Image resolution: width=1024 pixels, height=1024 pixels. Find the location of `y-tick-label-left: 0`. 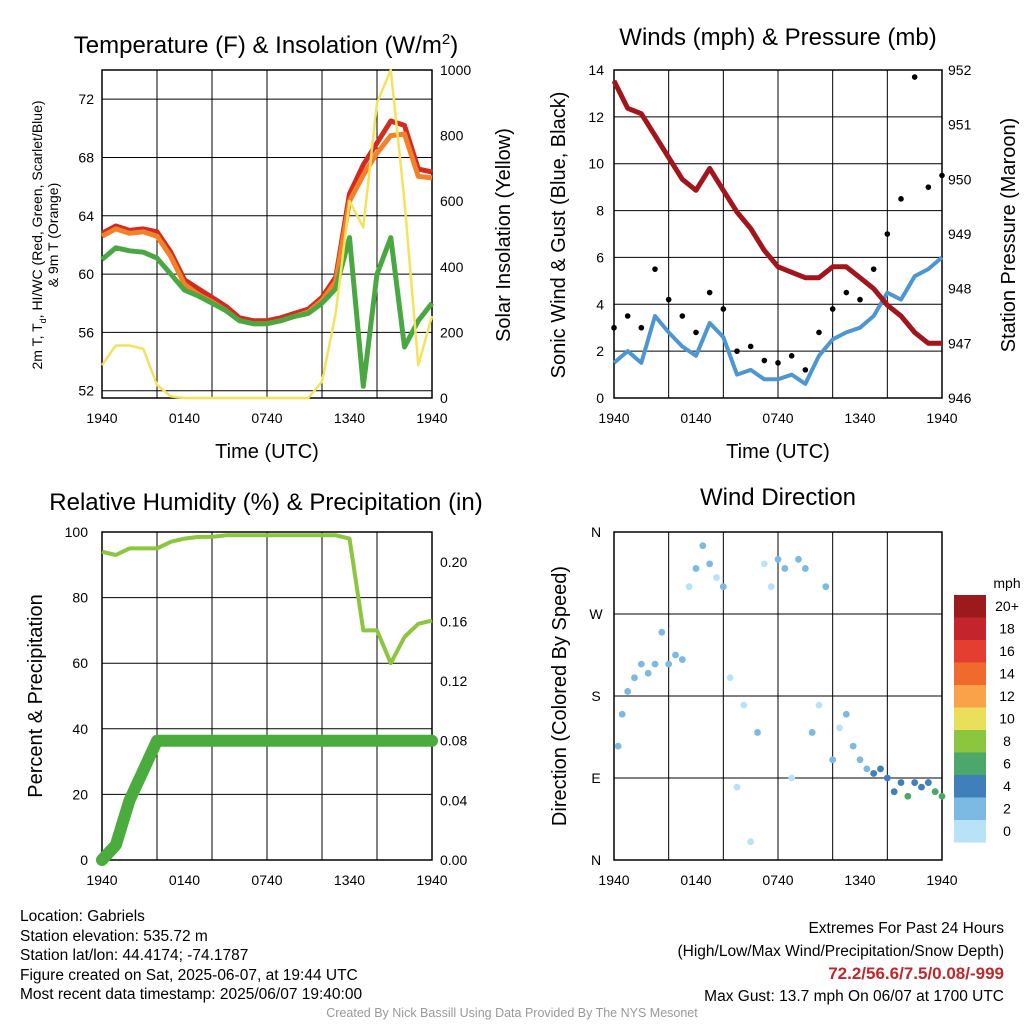

y-tick-label-left: 0 is located at coordinates (600, 398).